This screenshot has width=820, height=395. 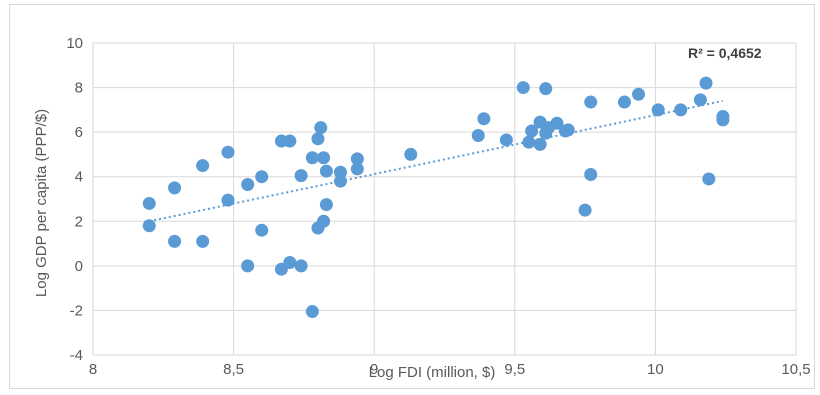 What do you see at coordinates (233, 369) in the screenshot?
I see `x-tick-label: 8,5` at bounding box center [233, 369].